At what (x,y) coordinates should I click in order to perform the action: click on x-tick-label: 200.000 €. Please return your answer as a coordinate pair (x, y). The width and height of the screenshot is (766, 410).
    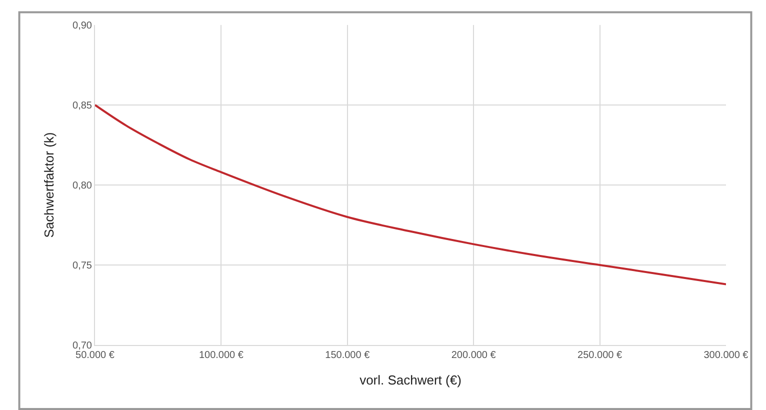
    Looking at the image, I should click on (473, 355).